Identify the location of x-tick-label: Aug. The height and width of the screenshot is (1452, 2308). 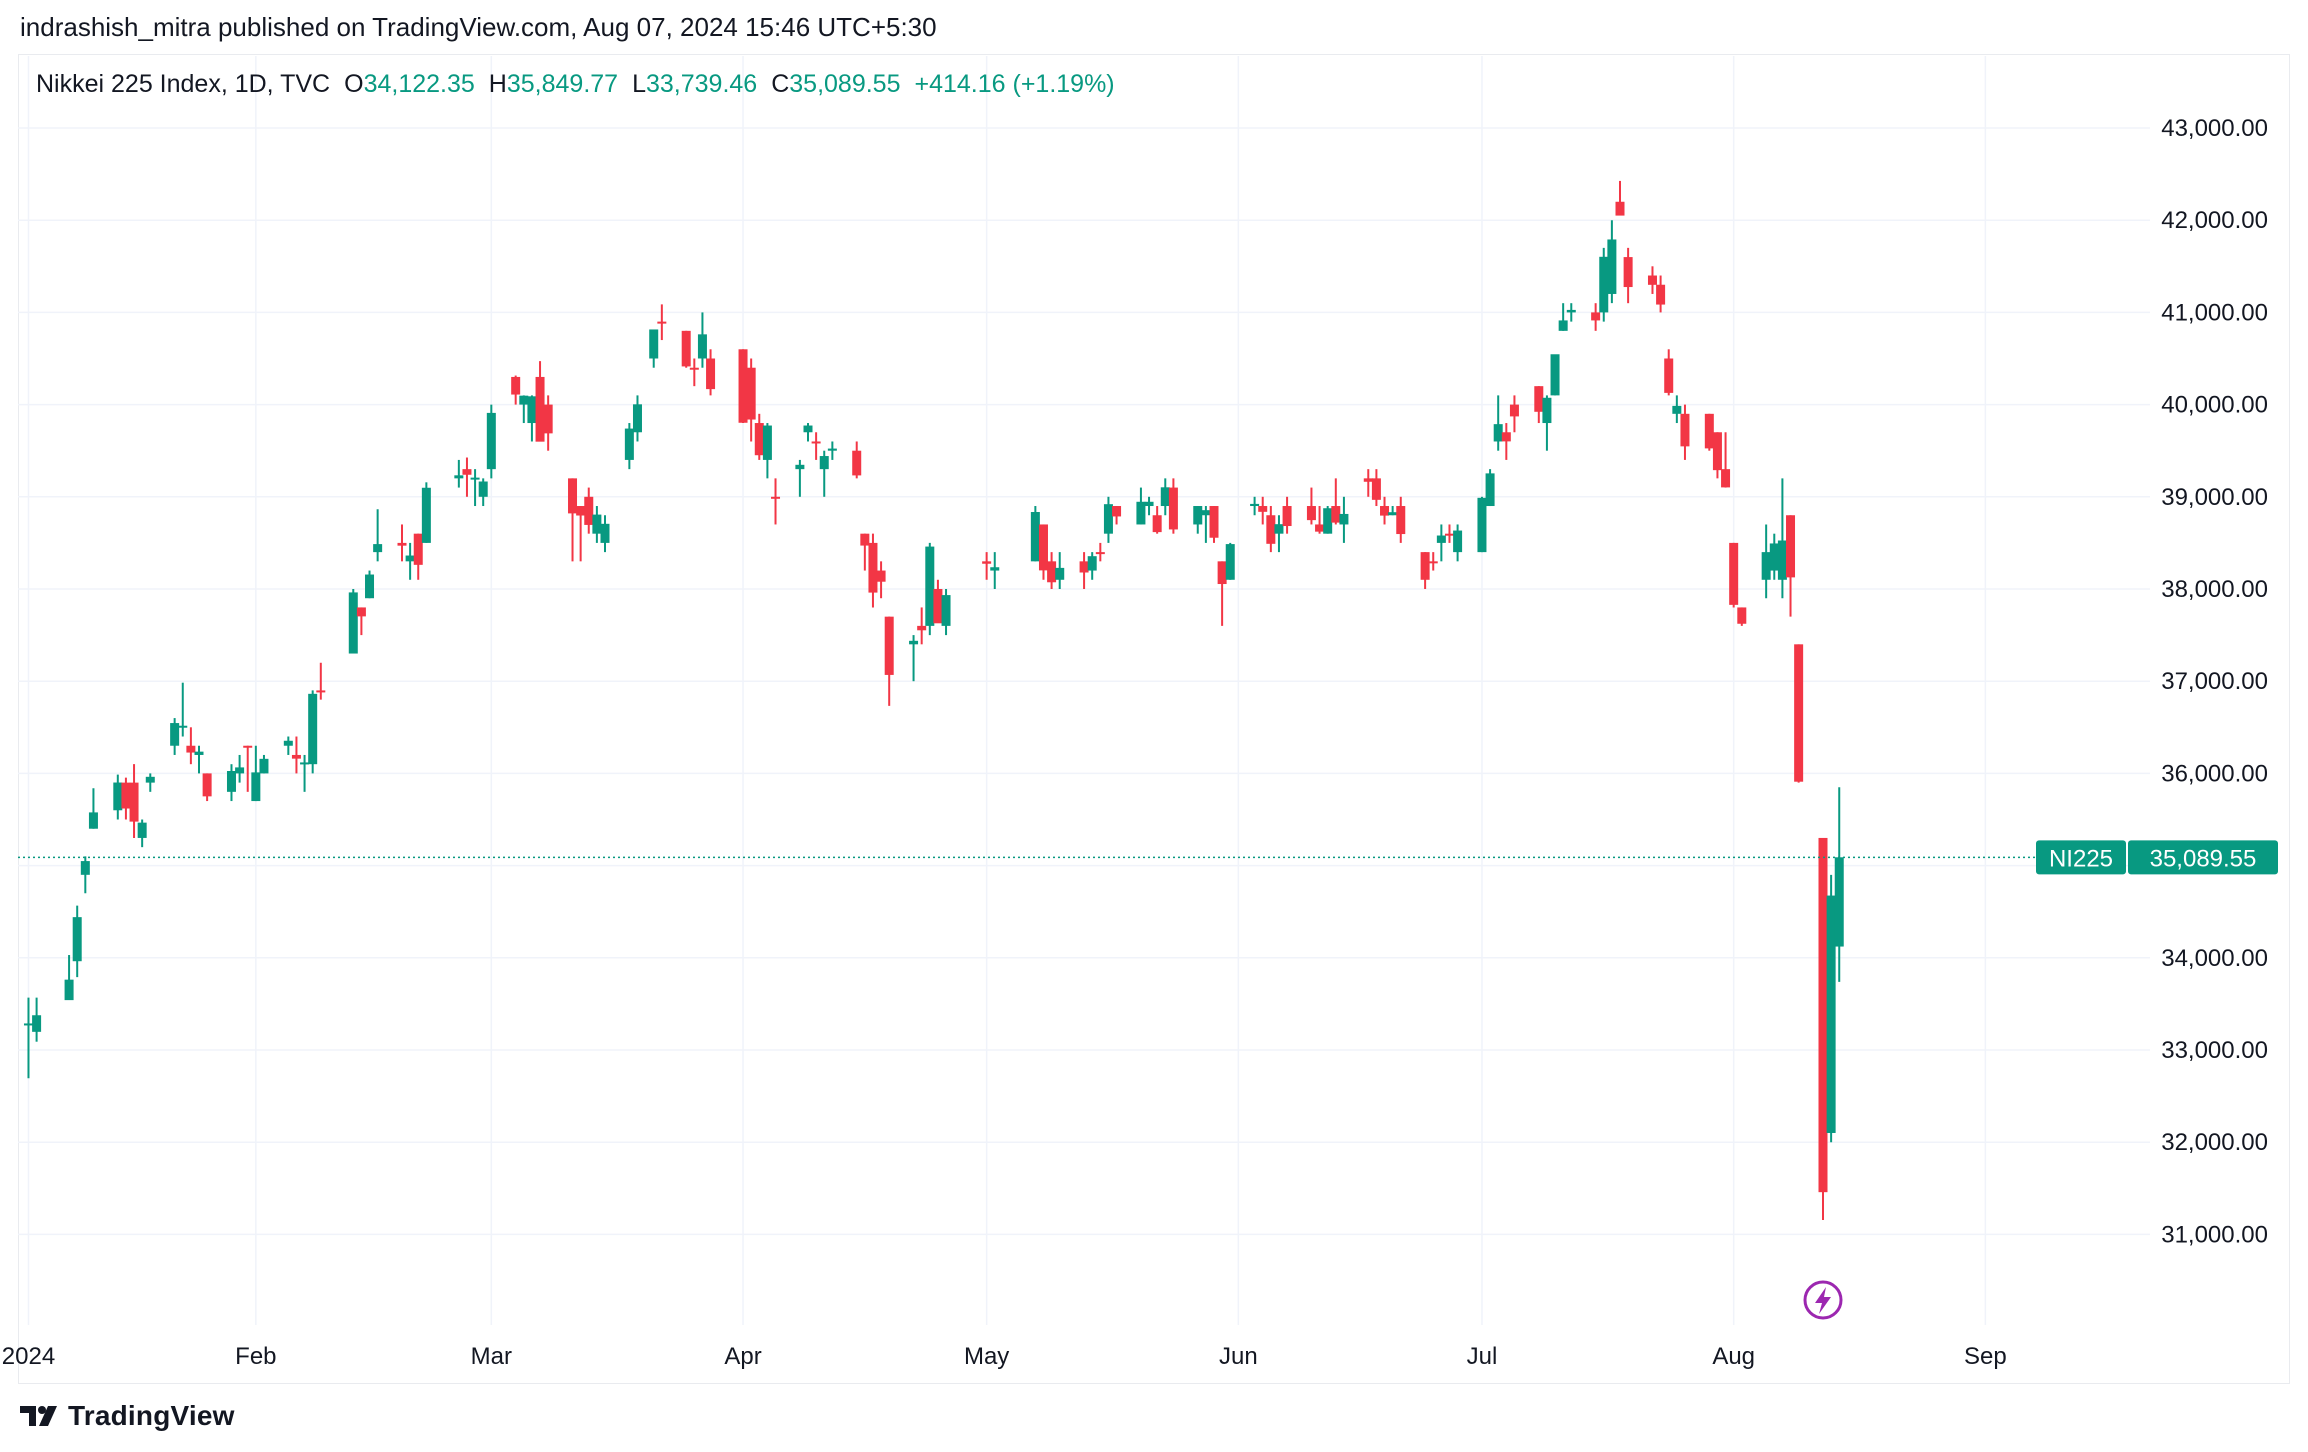
(1733, 1356).